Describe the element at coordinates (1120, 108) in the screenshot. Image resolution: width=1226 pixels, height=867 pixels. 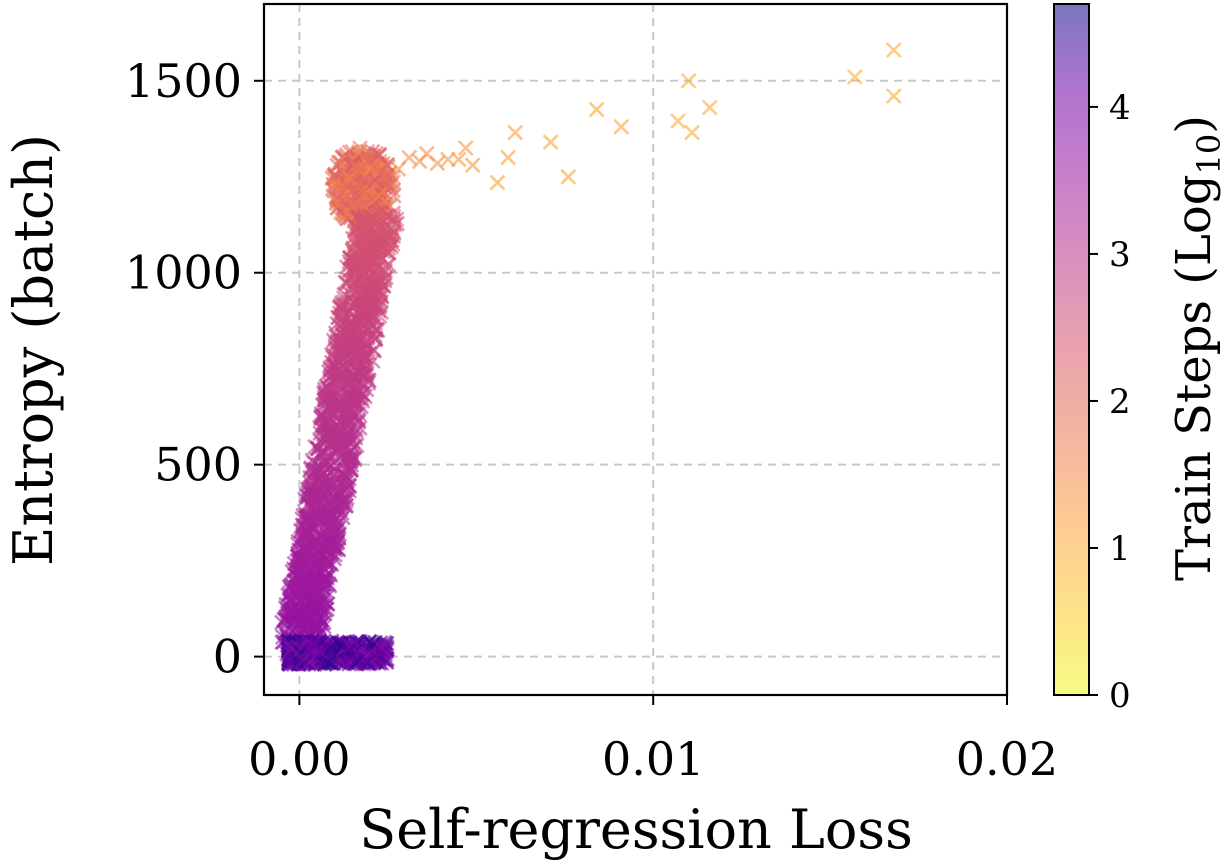
I see `colorbar-tick-label: 4` at that location.